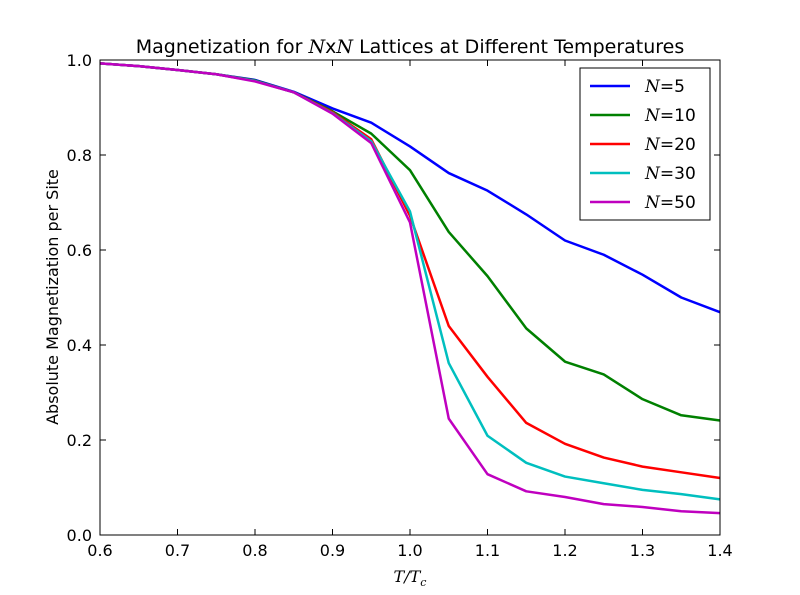 This screenshot has height=595, width=800. Describe the element at coordinates (679, 87) in the screenshot. I see `legend-label-number: 5` at that location.